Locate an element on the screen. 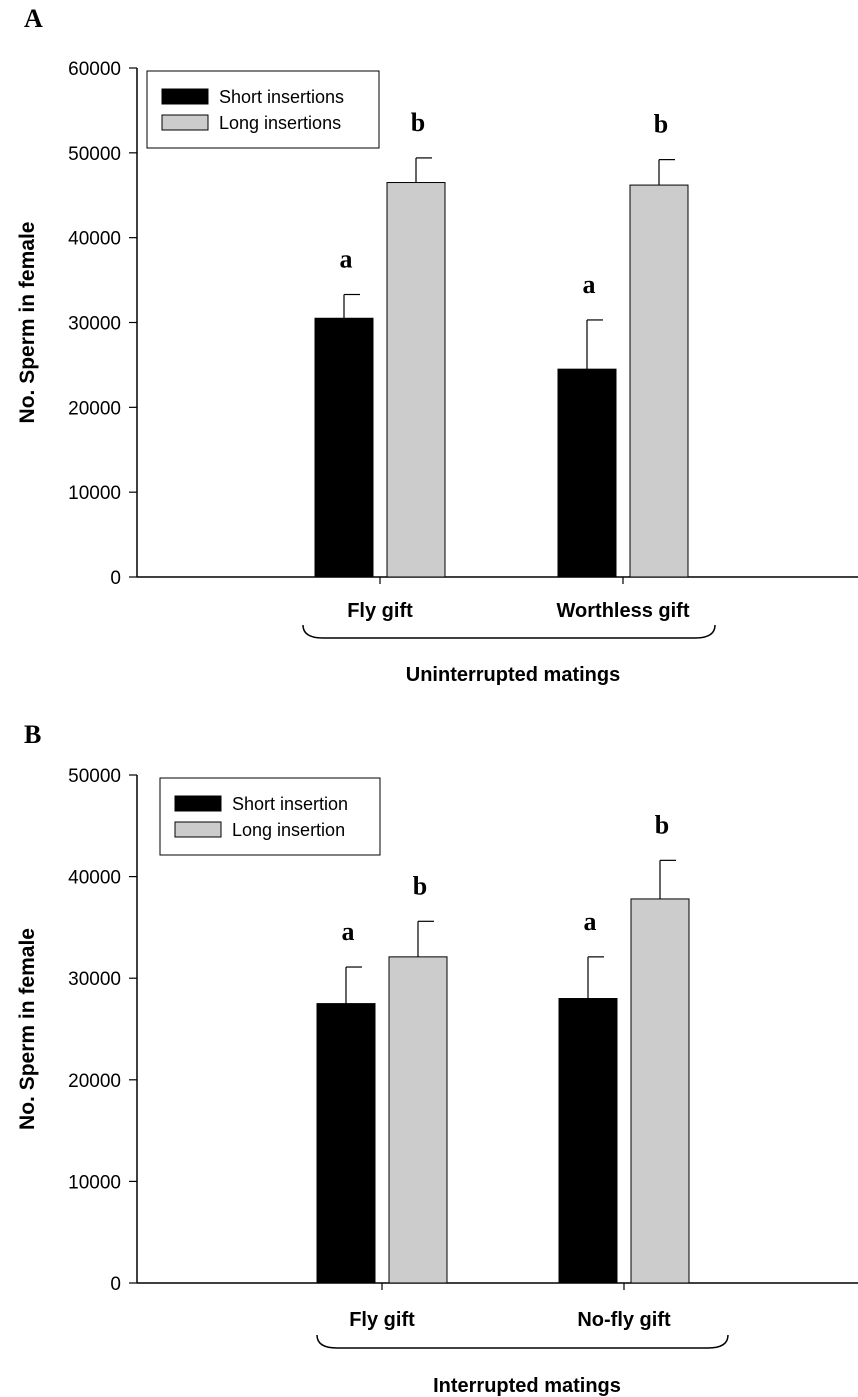 The image size is (858, 1397). x-axis-group-label: Interrupted matings is located at coordinates (527, 1386).